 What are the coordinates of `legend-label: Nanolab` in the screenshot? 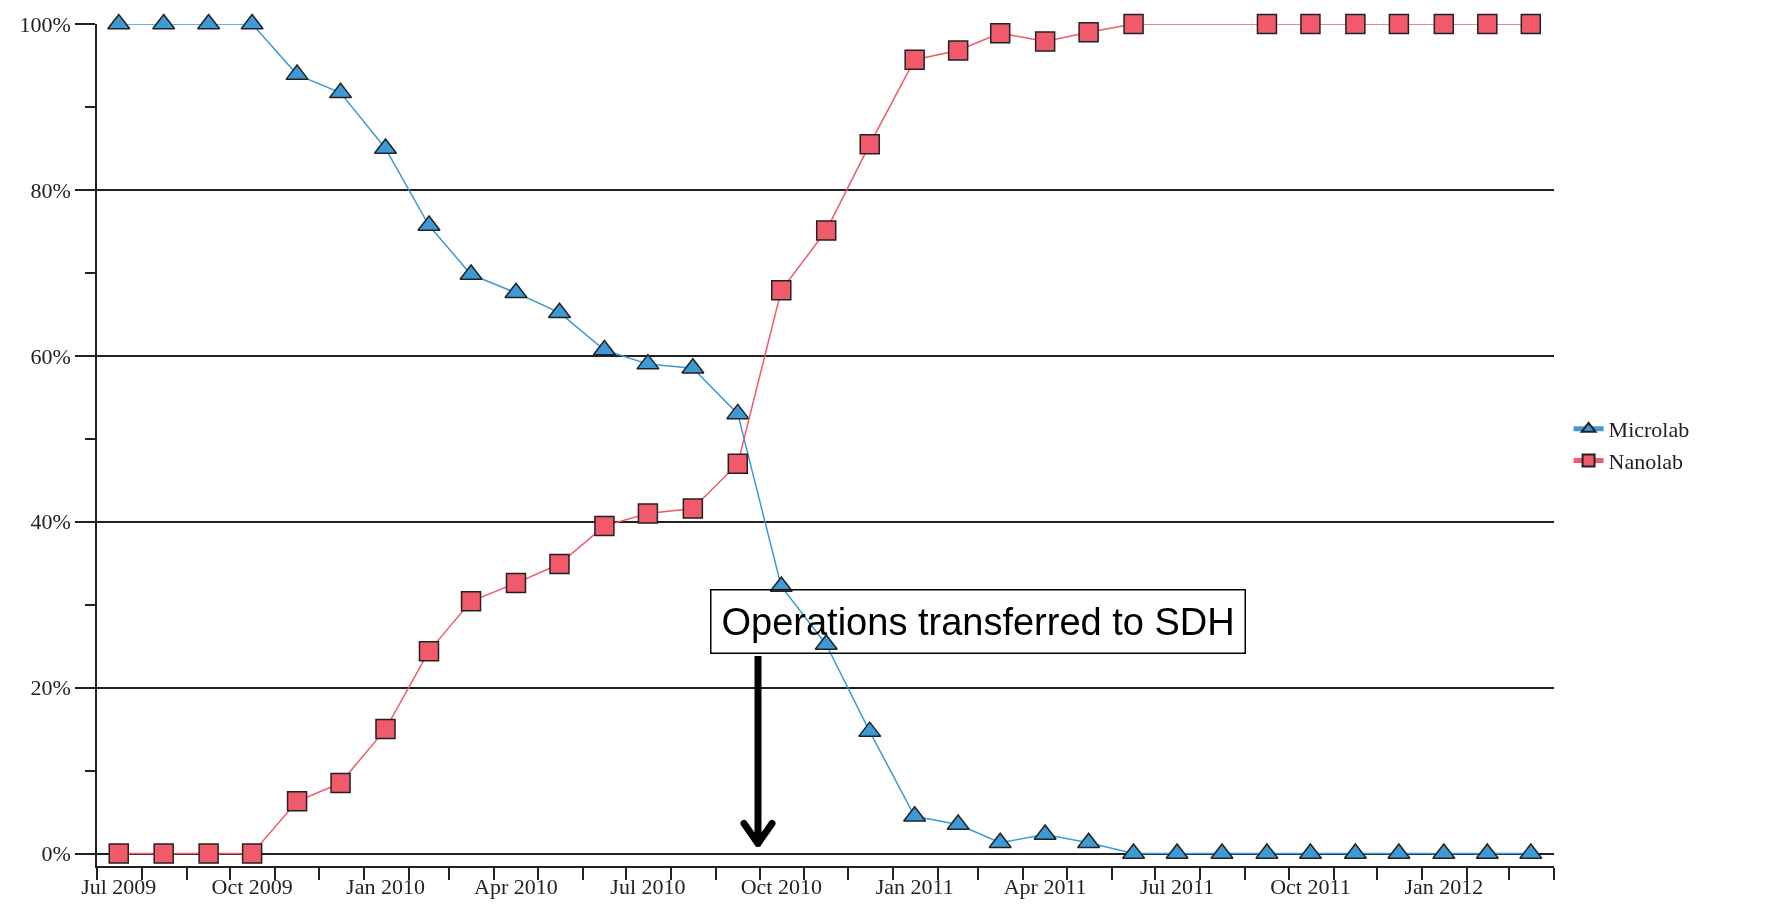 It's located at (1646, 461).